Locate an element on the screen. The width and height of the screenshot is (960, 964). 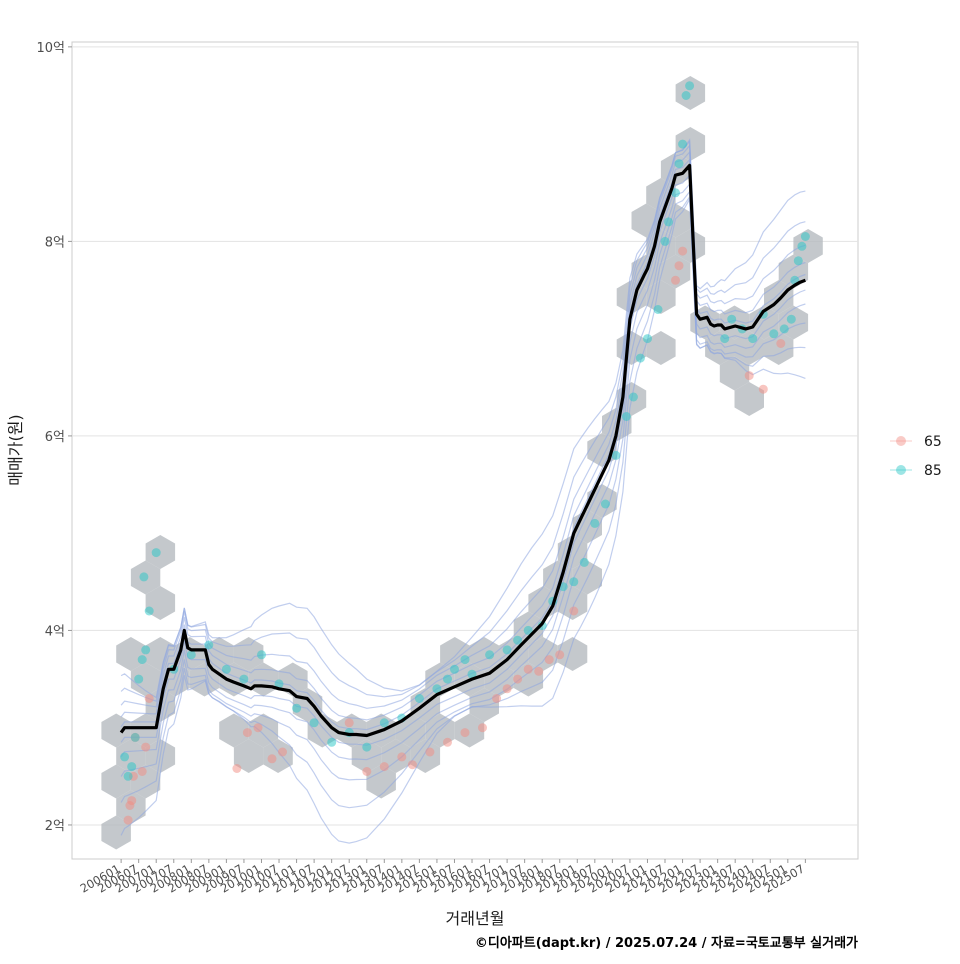
legend: 65 85 is located at coordinates (916, 456).